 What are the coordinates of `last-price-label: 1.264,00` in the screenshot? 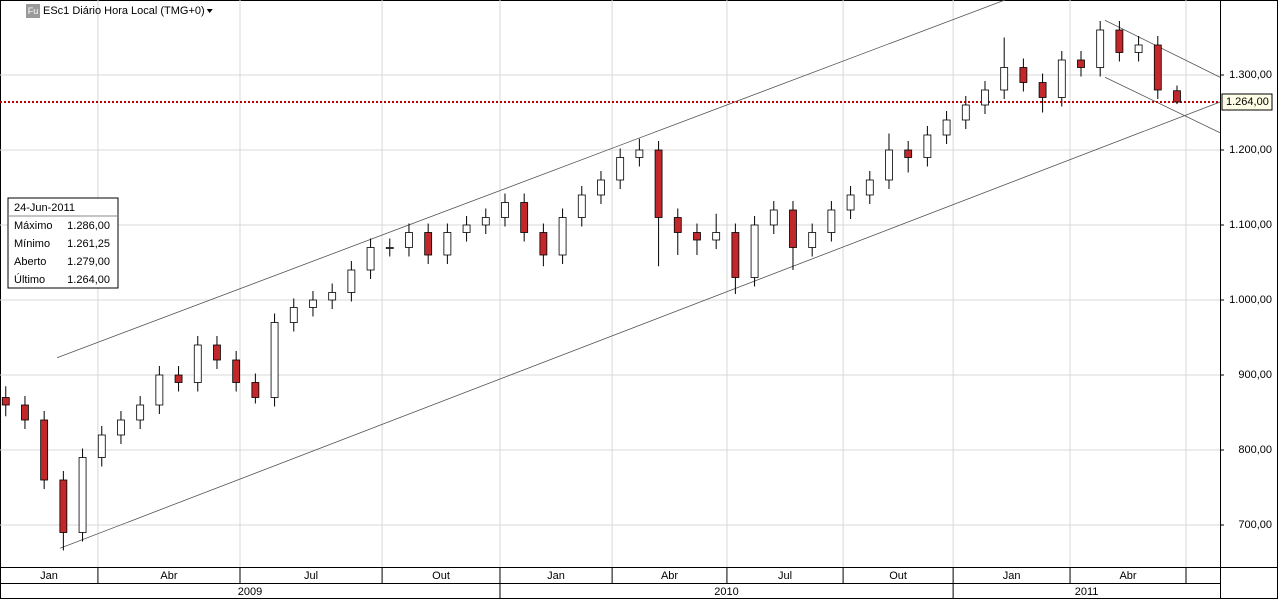 It's located at (1247, 102).